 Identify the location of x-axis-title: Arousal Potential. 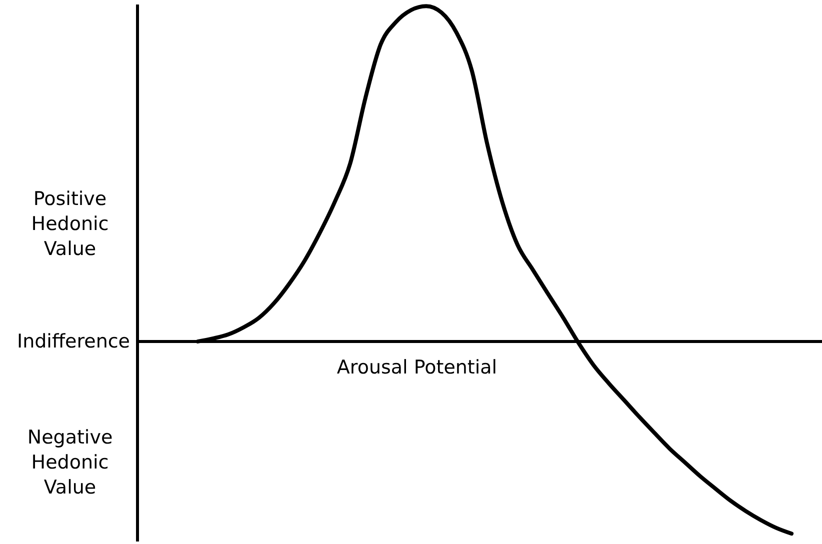
(417, 367).